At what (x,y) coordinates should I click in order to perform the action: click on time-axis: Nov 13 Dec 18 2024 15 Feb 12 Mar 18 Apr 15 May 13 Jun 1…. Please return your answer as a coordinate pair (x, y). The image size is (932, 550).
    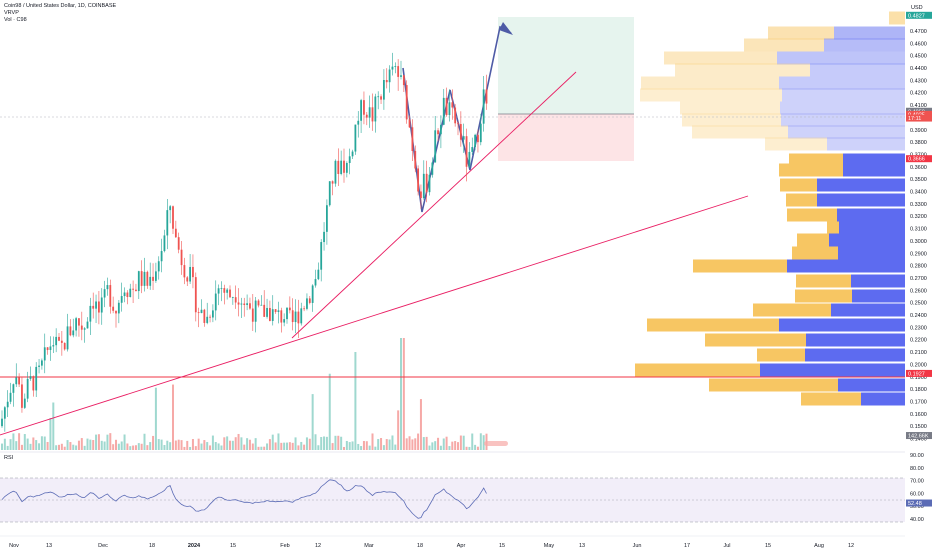
    Looking at the image, I should click on (452, 542).